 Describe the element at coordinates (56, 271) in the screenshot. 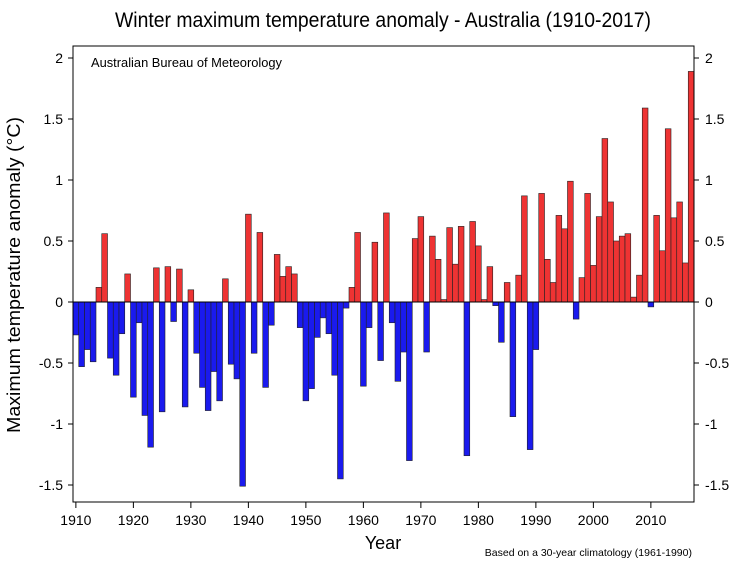

I see `y-axis-left: 2 1.5 1 0.5 0 -0.5 -1 -1.5` at that location.